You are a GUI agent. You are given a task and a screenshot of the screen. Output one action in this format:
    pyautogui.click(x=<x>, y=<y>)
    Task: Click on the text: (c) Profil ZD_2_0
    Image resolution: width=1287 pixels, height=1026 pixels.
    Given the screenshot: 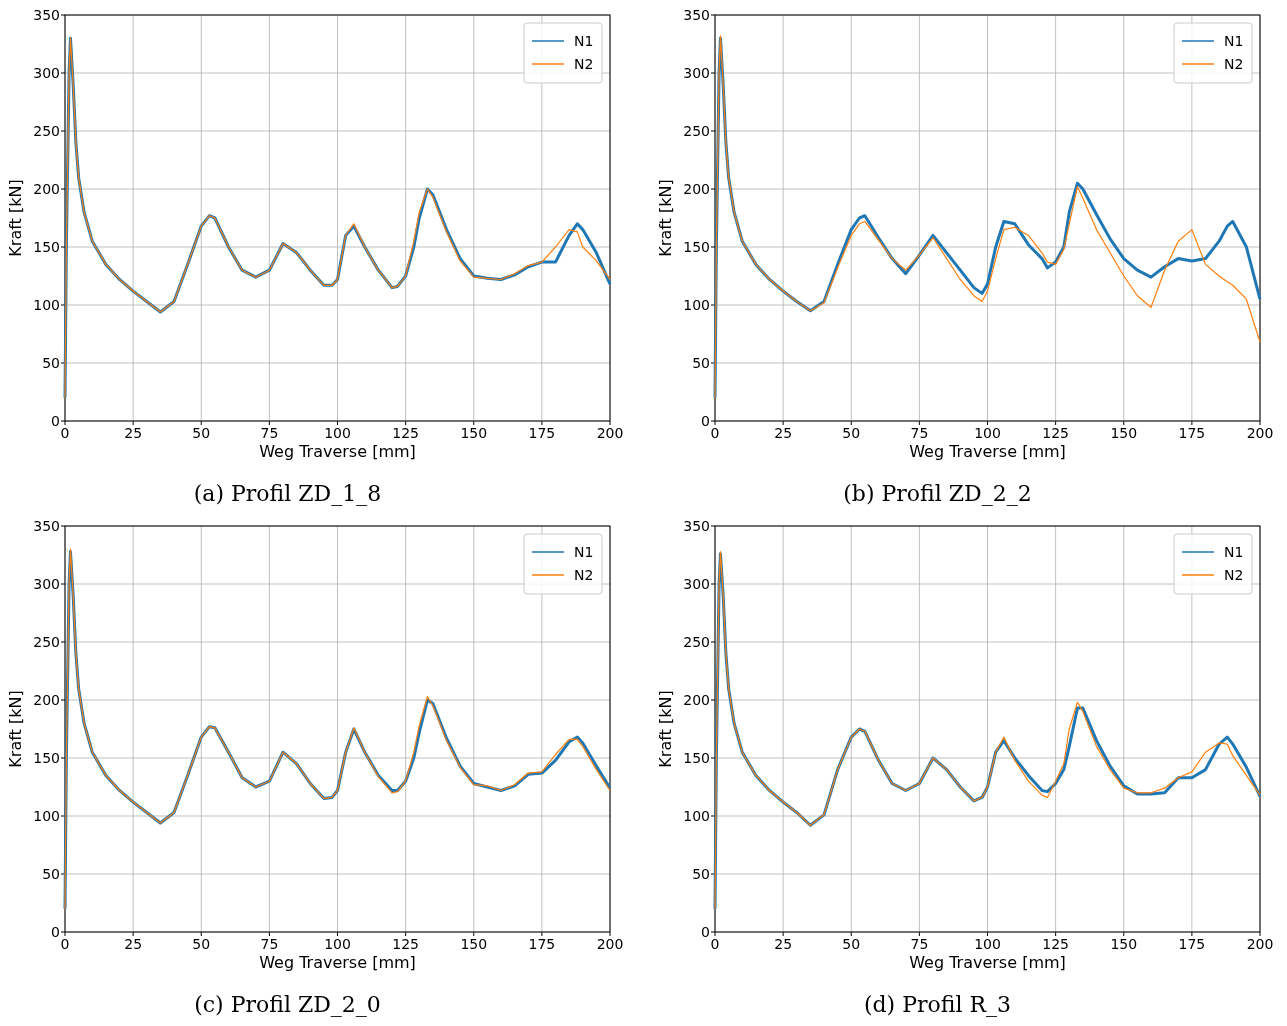 What is the action you would take?
    pyautogui.click(x=287, y=1004)
    